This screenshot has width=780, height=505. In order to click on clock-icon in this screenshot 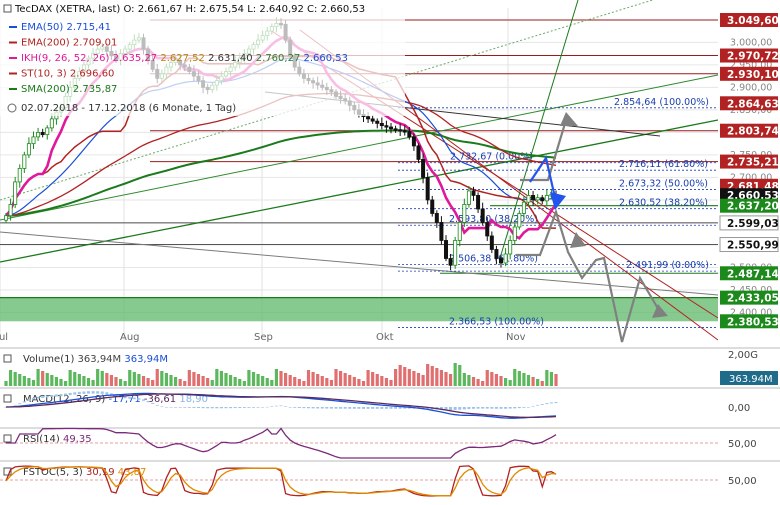, I will do `click(12, 108)`.